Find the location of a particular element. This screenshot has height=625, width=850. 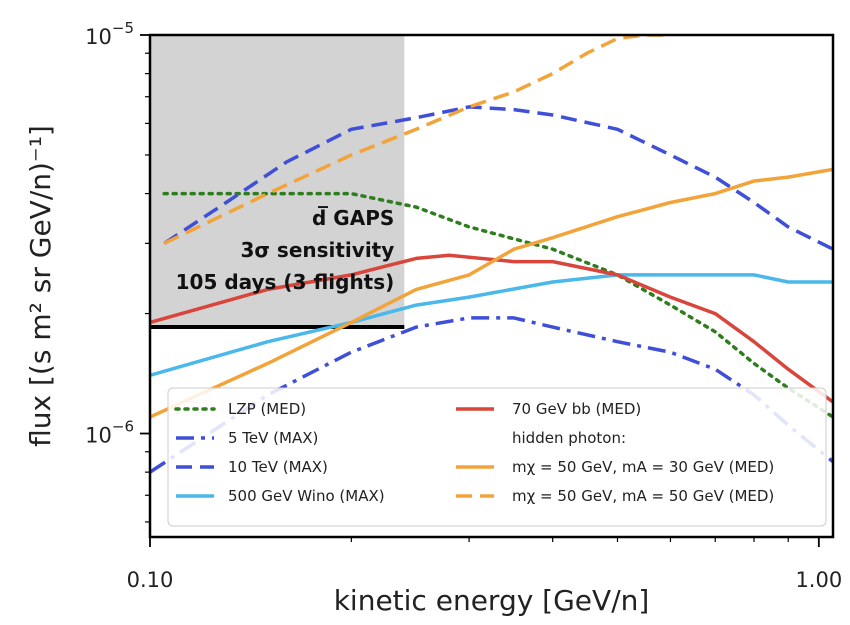

legend-label-5tev: 5 TeV (MAX) is located at coordinates (273, 438).